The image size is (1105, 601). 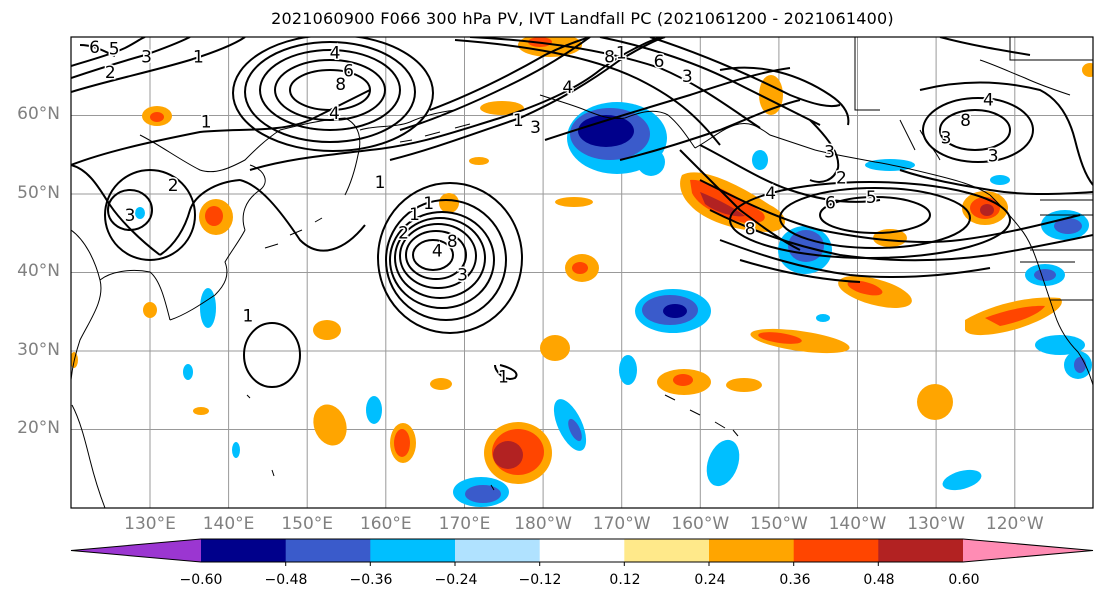 What do you see at coordinates (543, 524) in the screenshot?
I see `lon-label-180w: 180°W` at bounding box center [543, 524].